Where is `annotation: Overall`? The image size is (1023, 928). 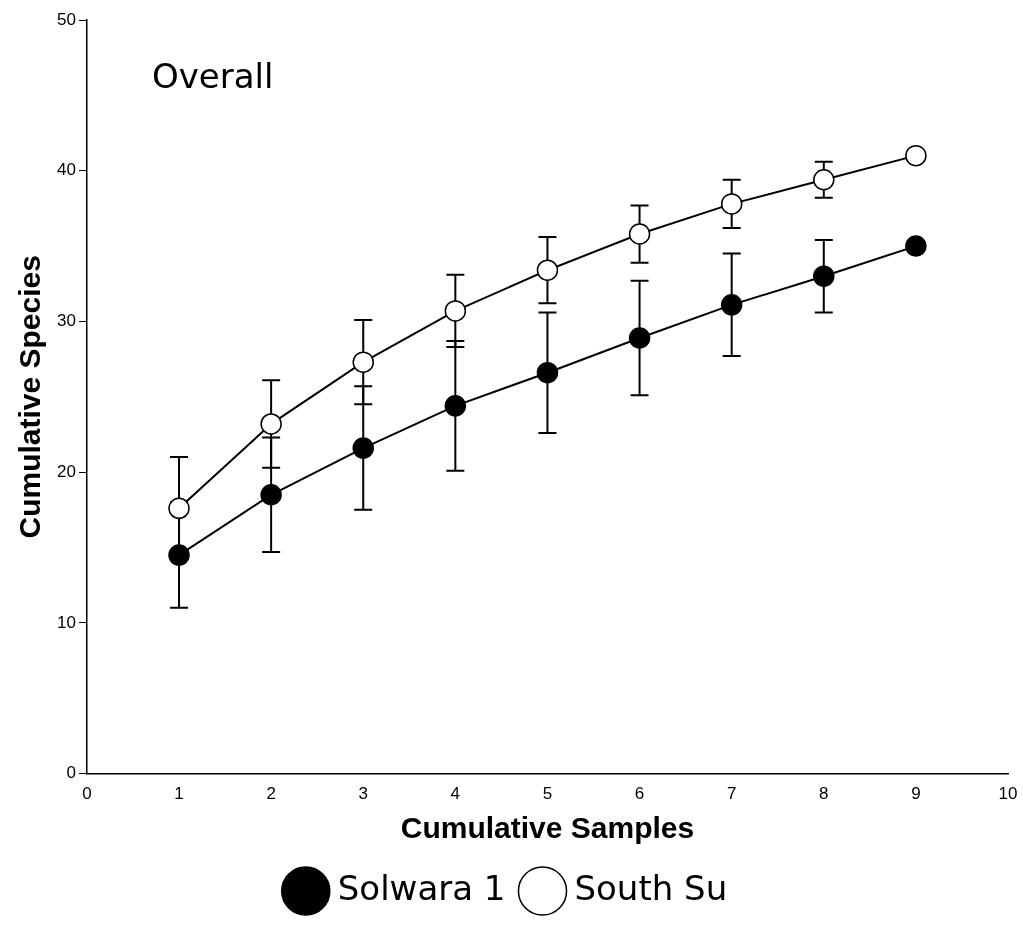 annotation: Overall is located at coordinates (212, 75).